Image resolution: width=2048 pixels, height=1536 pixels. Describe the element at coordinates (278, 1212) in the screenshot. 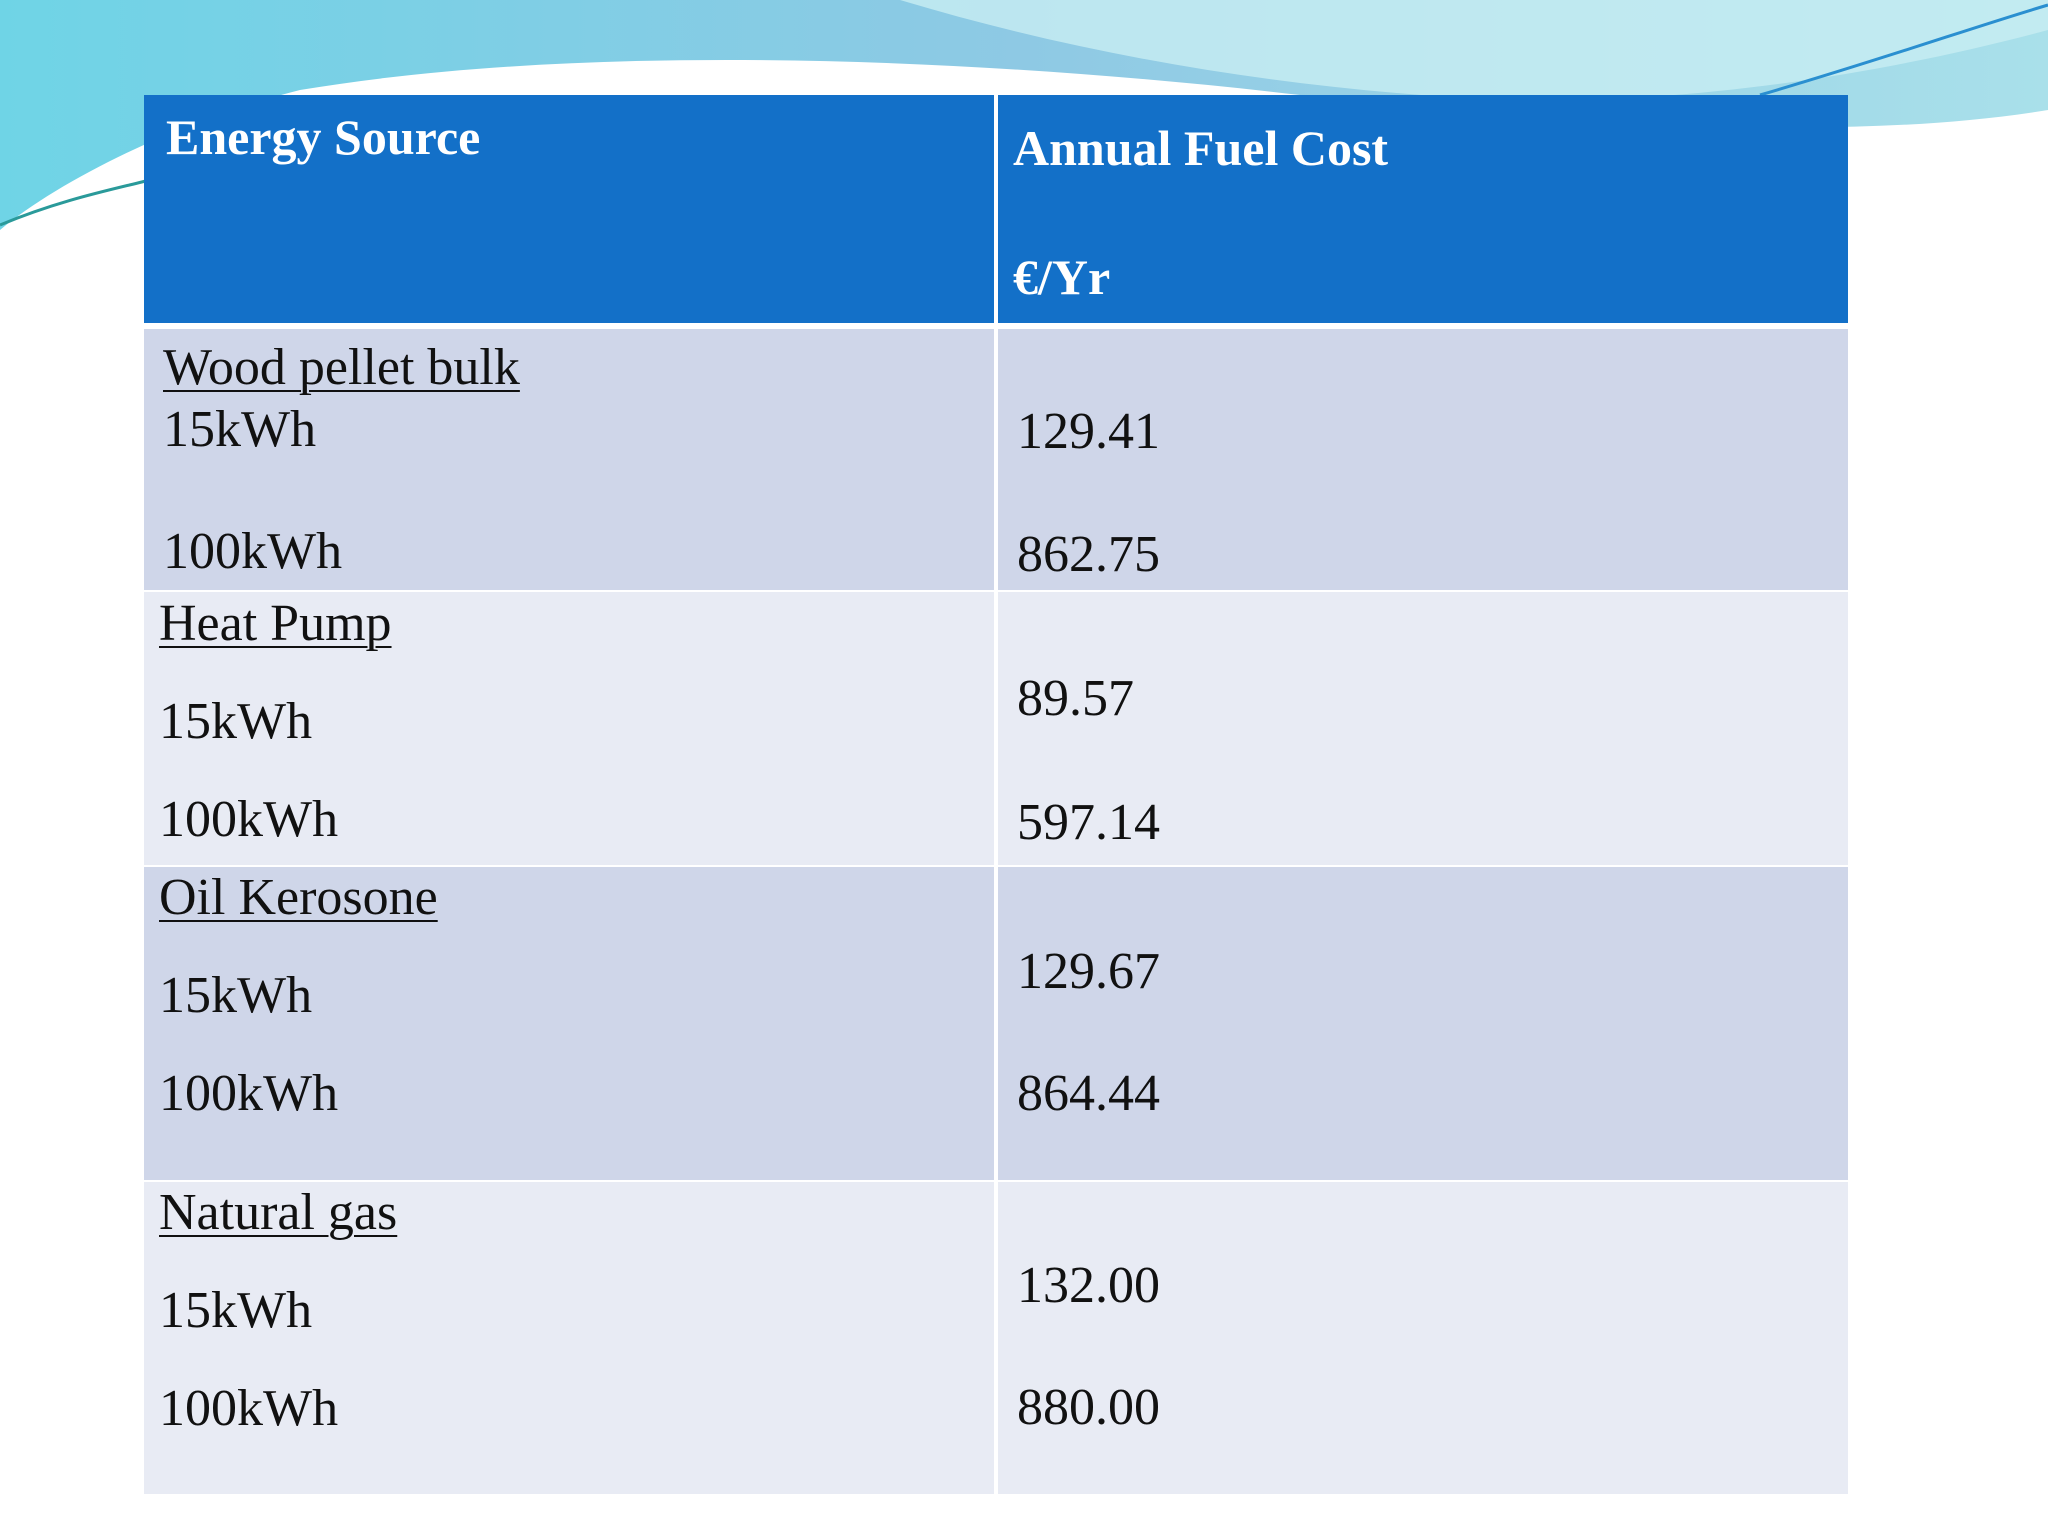

I see `source-name: Natural gas` at that location.